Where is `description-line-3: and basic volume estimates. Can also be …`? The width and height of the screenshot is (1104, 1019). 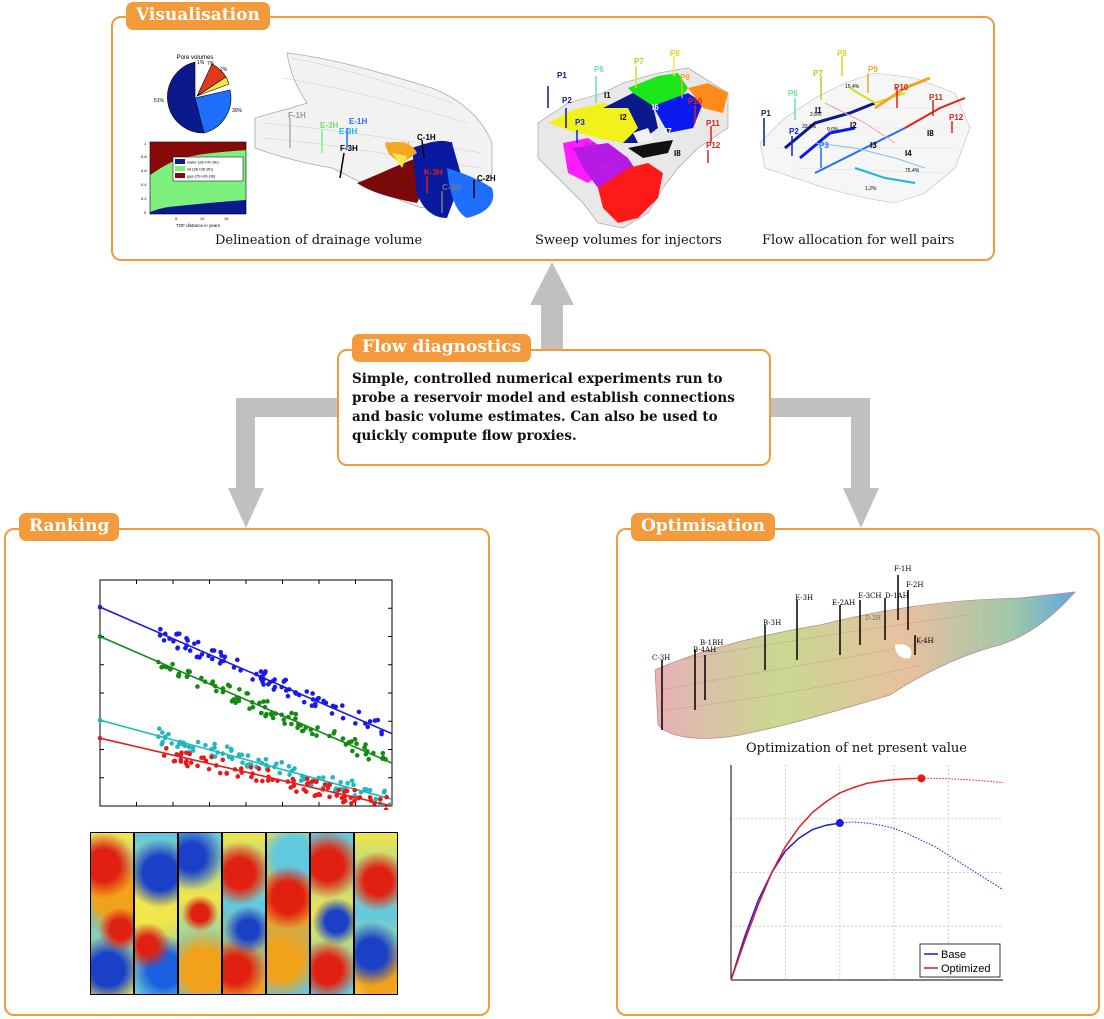
description-line-3: and basic volume estimates. Can also be … is located at coordinates (535, 417).